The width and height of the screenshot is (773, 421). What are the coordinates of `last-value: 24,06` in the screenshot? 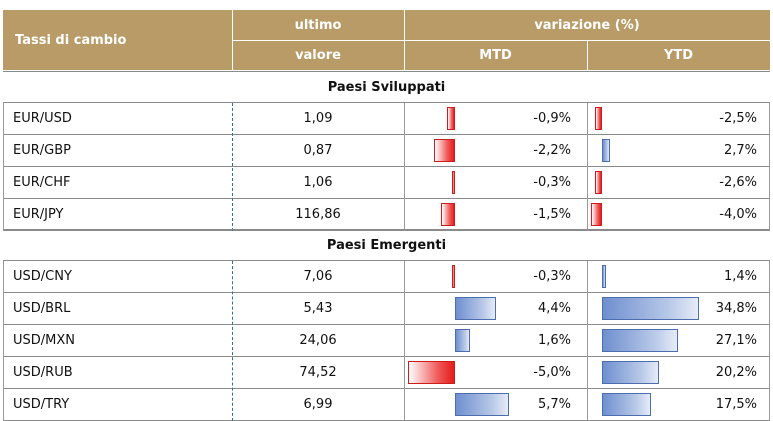 It's located at (318, 340).